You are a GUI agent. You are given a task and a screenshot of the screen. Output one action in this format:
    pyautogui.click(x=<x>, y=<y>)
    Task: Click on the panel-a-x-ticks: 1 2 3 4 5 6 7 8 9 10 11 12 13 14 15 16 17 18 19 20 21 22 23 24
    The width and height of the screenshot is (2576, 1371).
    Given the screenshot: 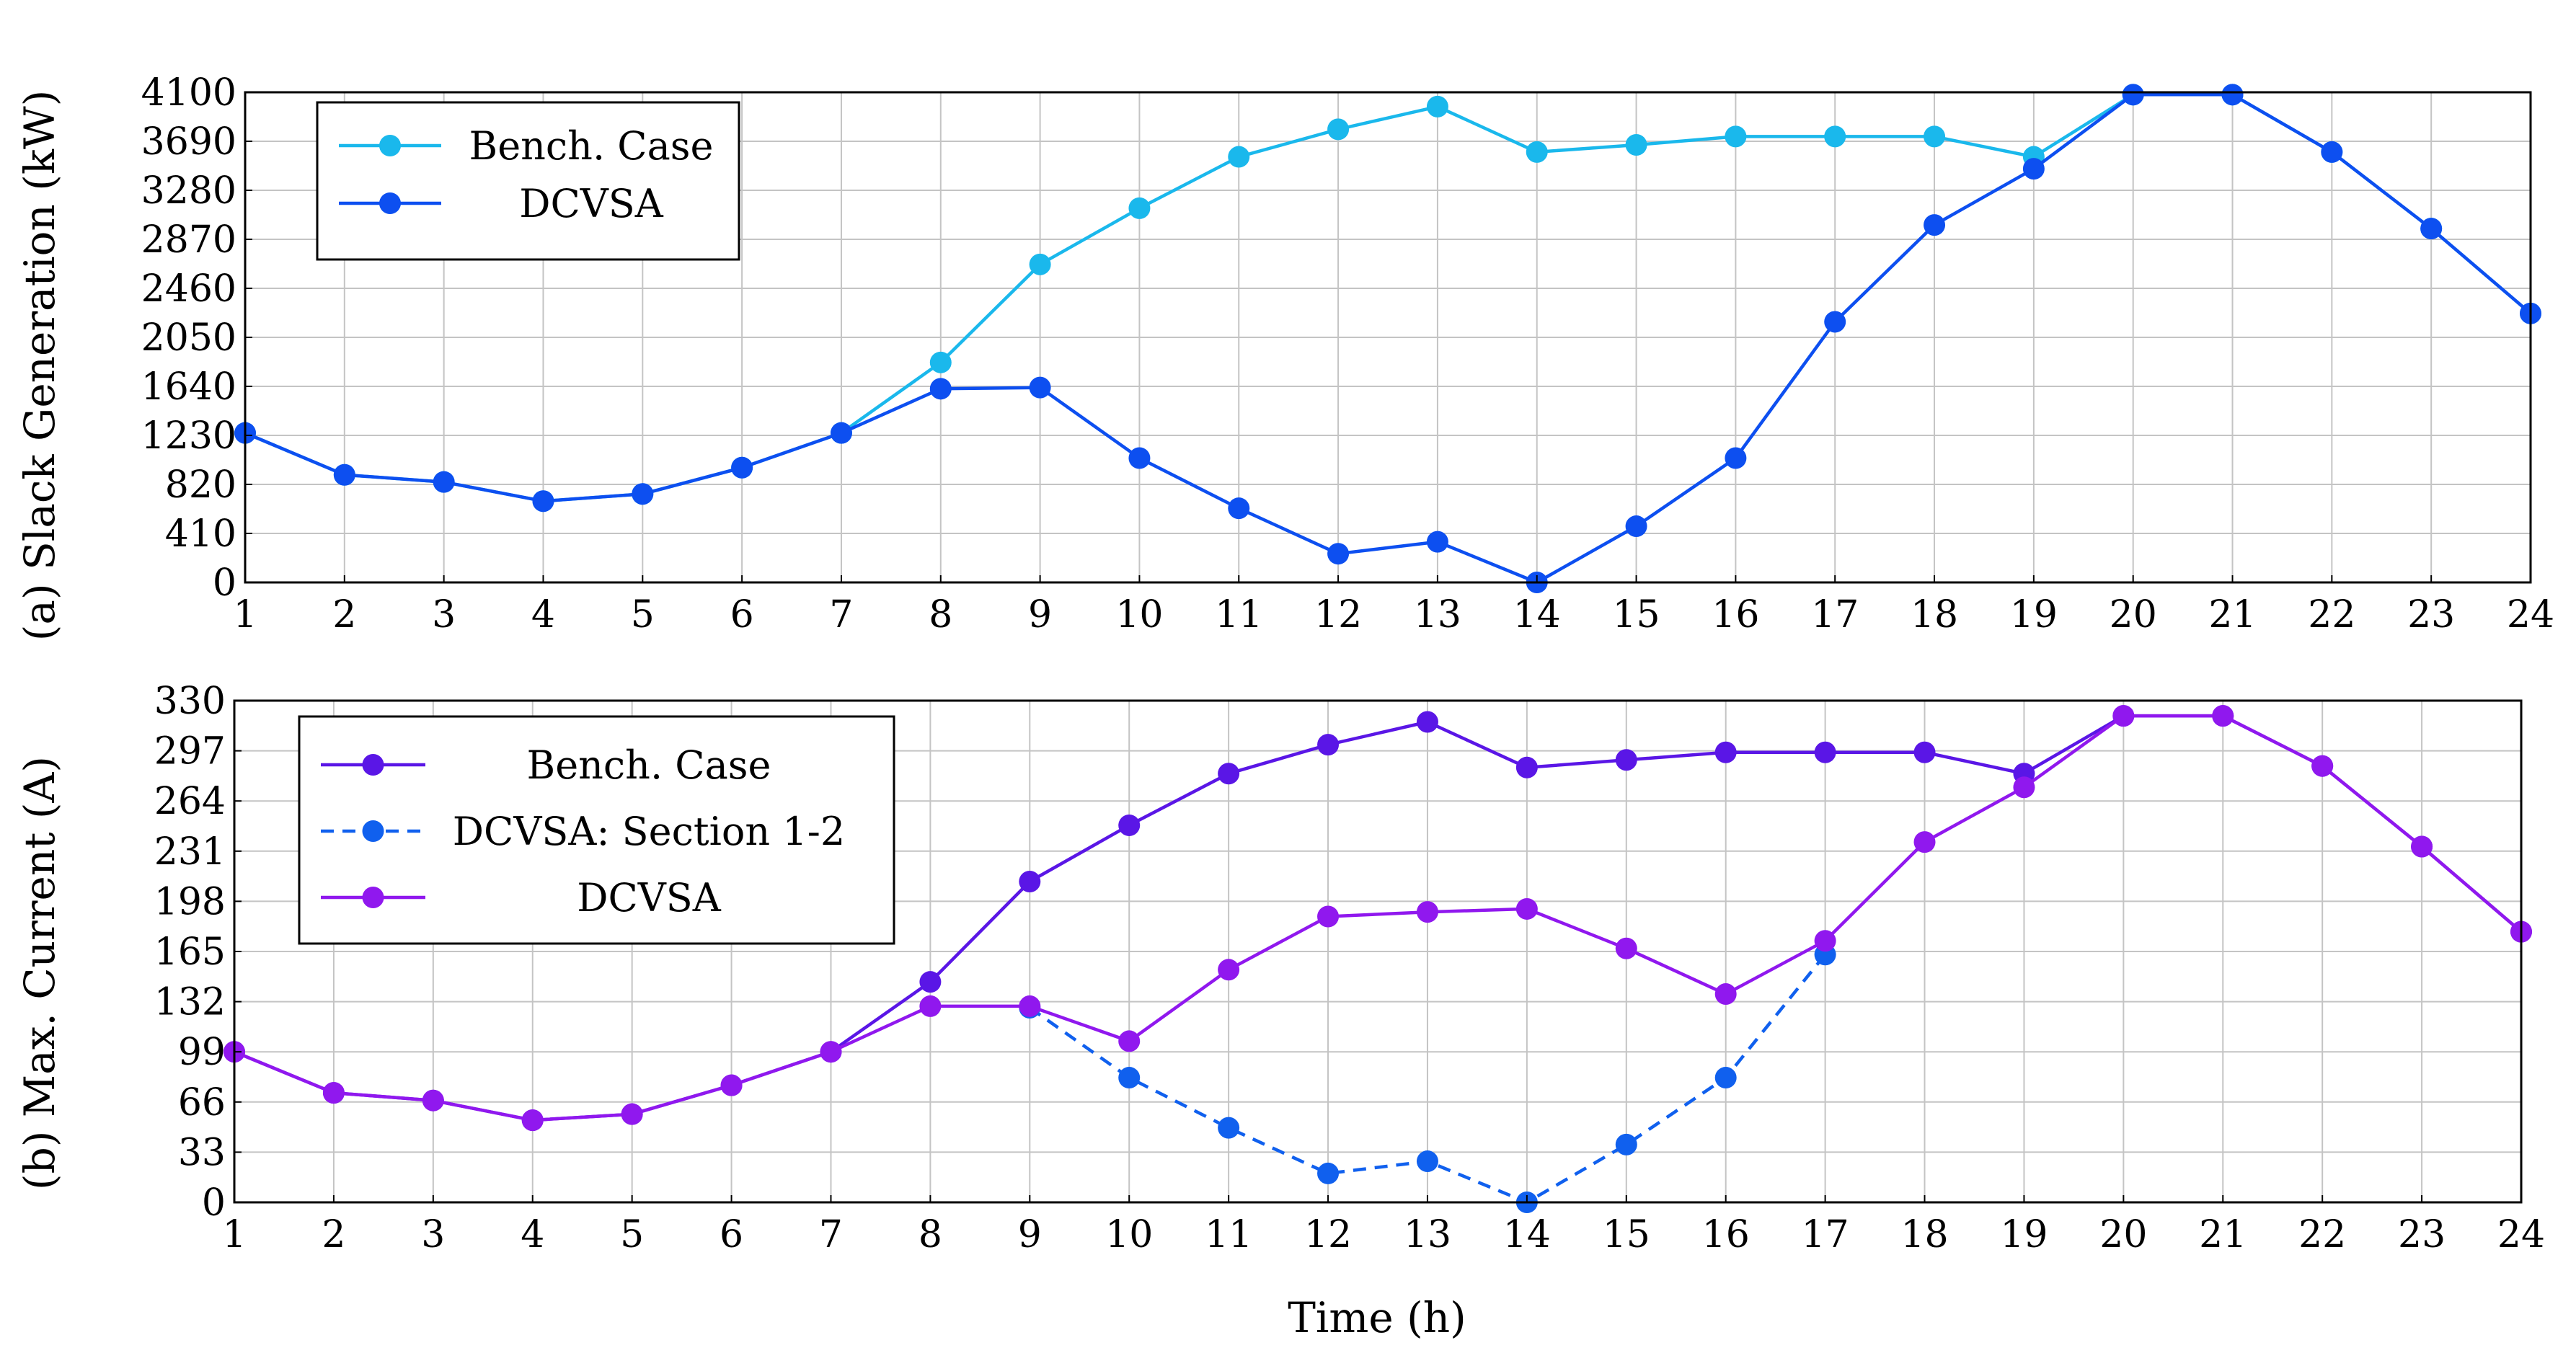 What is the action you would take?
    pyautogui.click(x=1393, y=605)
    